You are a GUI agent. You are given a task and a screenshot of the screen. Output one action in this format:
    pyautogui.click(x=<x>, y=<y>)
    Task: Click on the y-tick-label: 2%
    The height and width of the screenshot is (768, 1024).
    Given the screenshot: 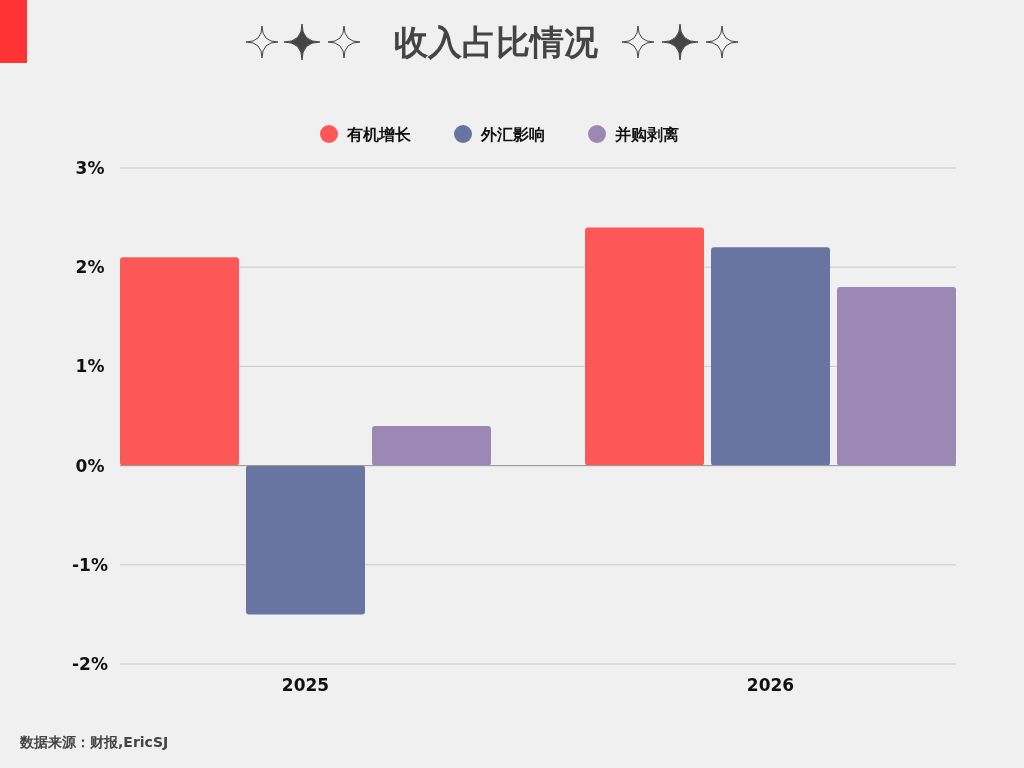 What is the action you would take?
    pyautogui.click(x=90, y=267)
    